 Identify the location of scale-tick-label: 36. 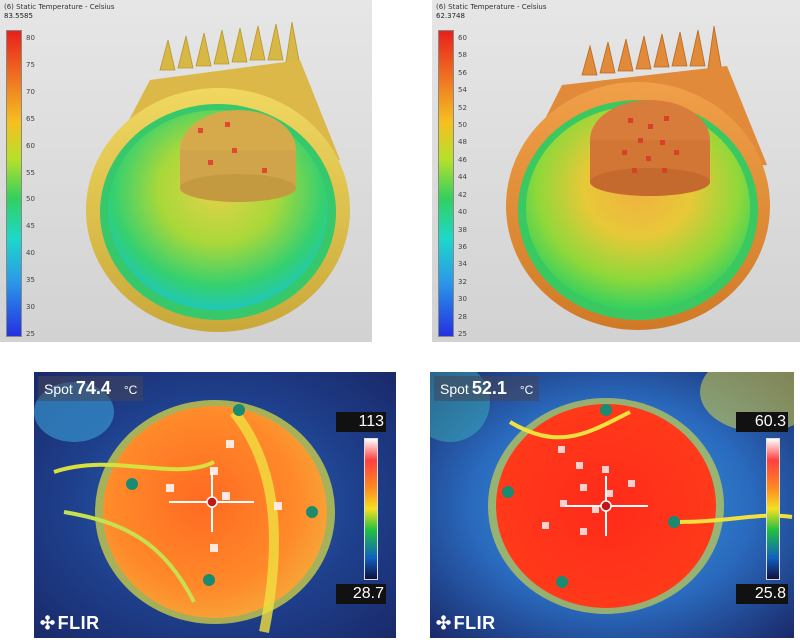
(462, 246).